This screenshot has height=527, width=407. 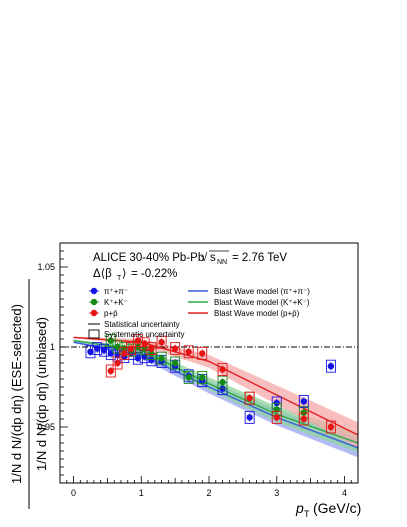 What do you see at coordinates (210, 384) in the screenshot?
I see `data-points` at bounding box center [210, 384].